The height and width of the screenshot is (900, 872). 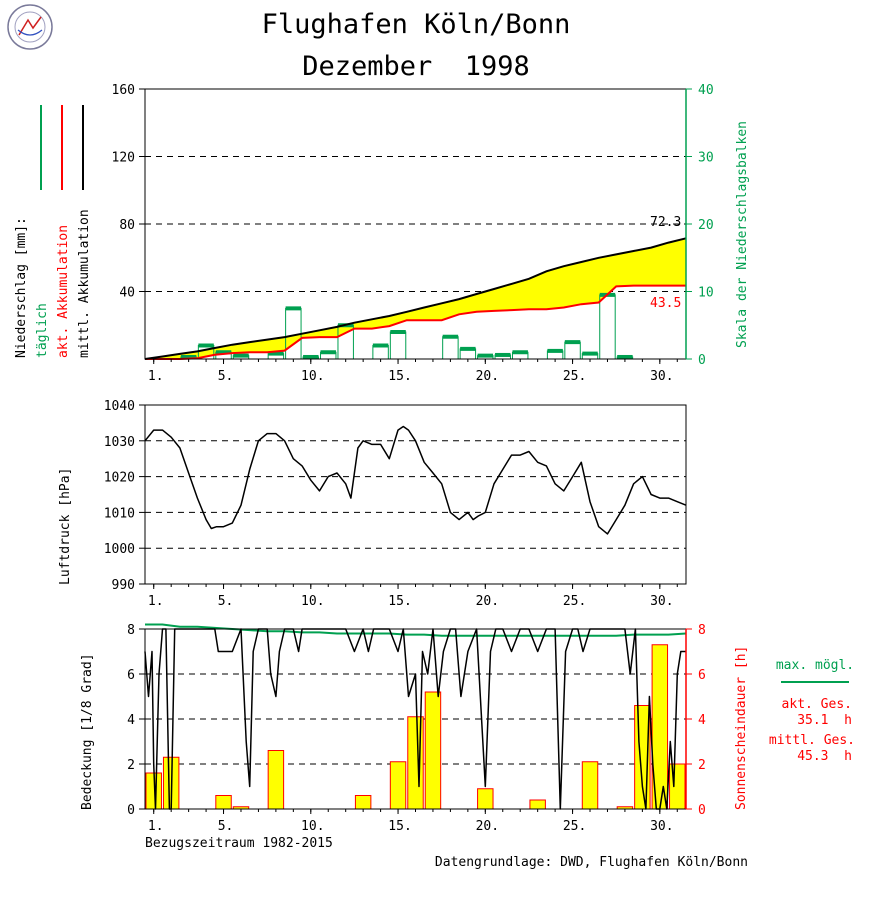 I want to click on chart-title-line2: Dezember 1998, so click(x=416, y=66).